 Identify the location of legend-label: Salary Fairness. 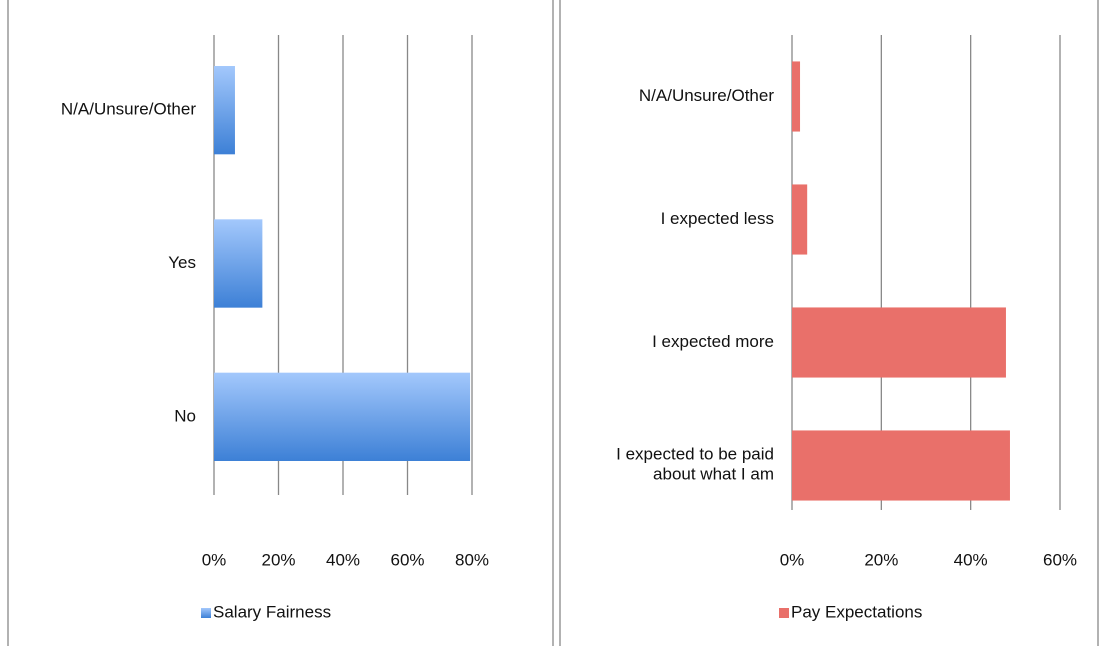
(272, 611).